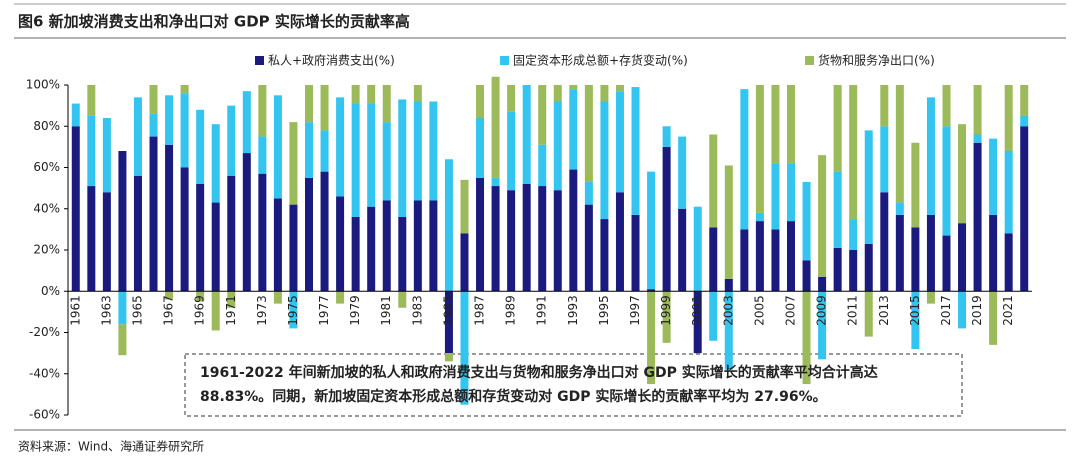 This screenshot has height=465, width=1080. What do you see at coordinates (46, 250) in the screenshot?
I see `y-tick-label: 20%` at bounding box center [46, 250].